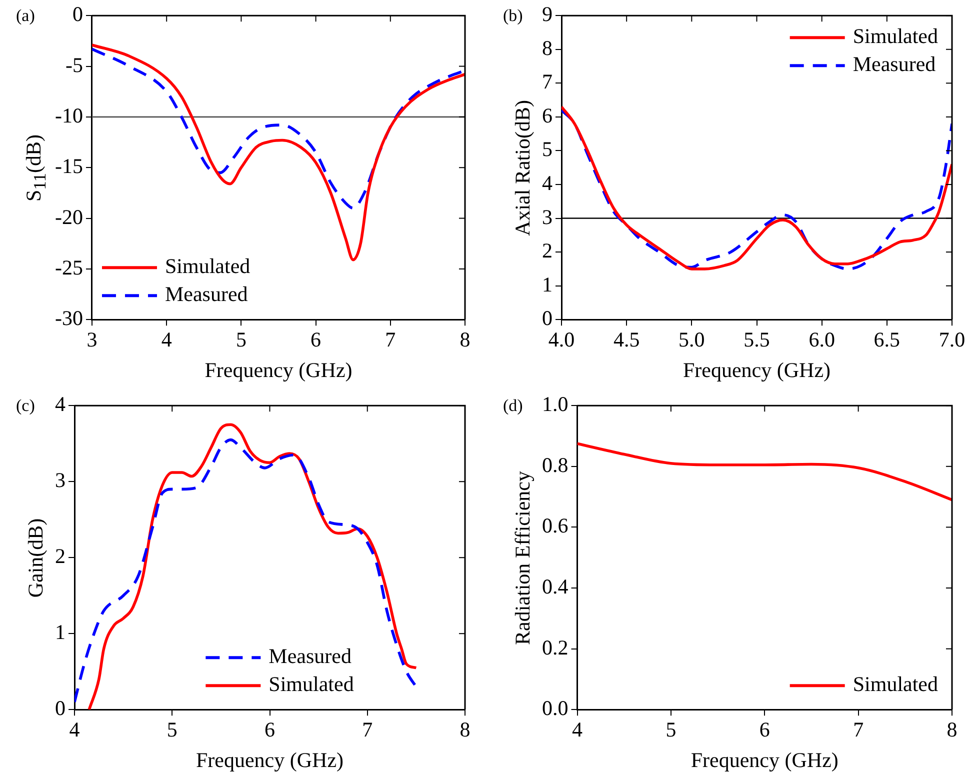  What do you see at coordinates (25, 15) in the screenshot?
I see `text: (a)` at bounding box center [25, 15].